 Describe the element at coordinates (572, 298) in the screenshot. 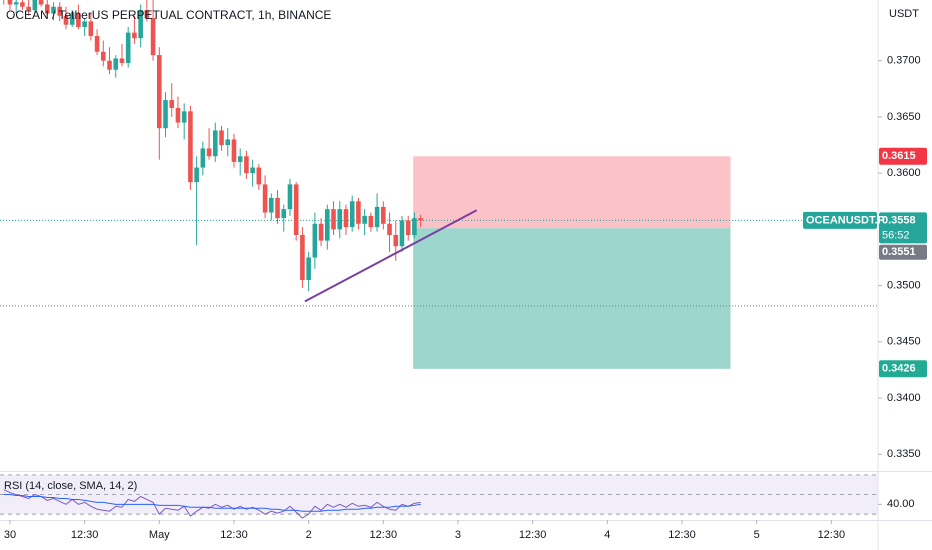

I see `target-zone` at that location.